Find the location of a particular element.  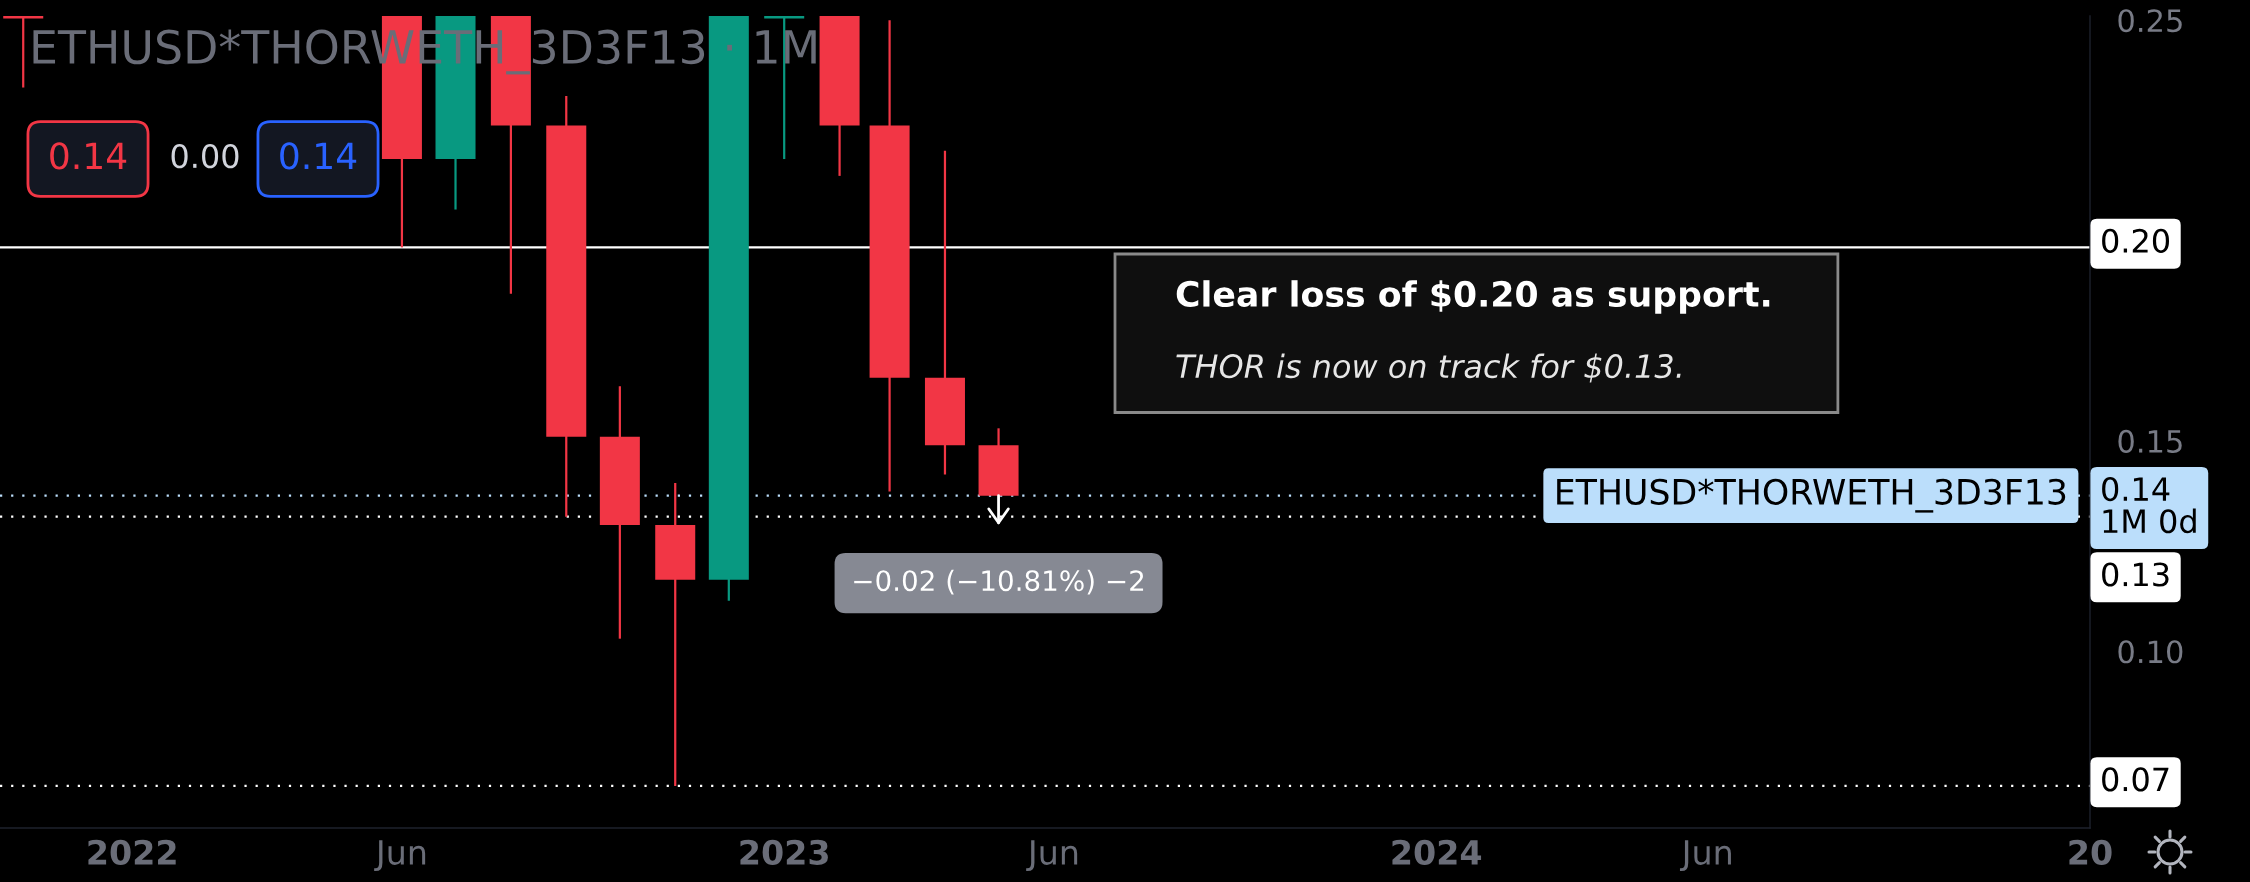

x-tick-label: 2024 is located at coordinates (1437, 852).